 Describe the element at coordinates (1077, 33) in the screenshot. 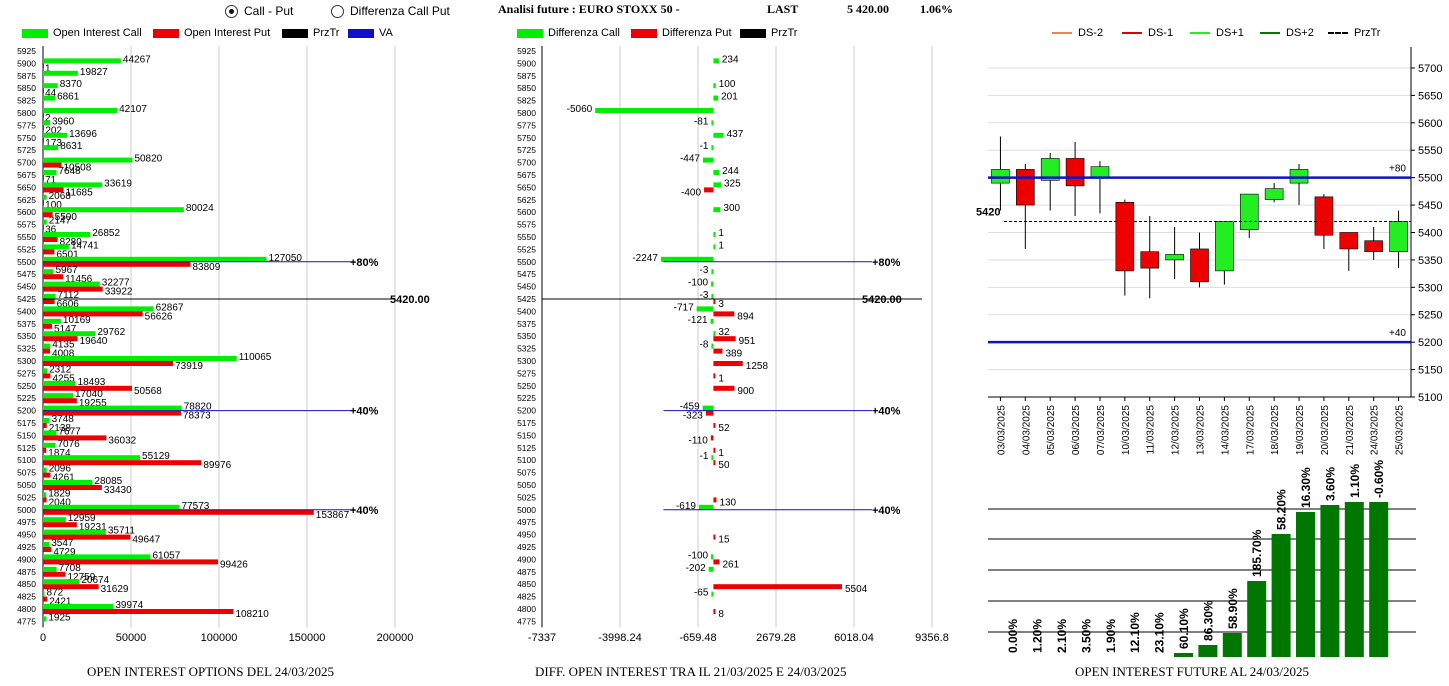

I see `legend-ds-m2: DS-2` at that location.